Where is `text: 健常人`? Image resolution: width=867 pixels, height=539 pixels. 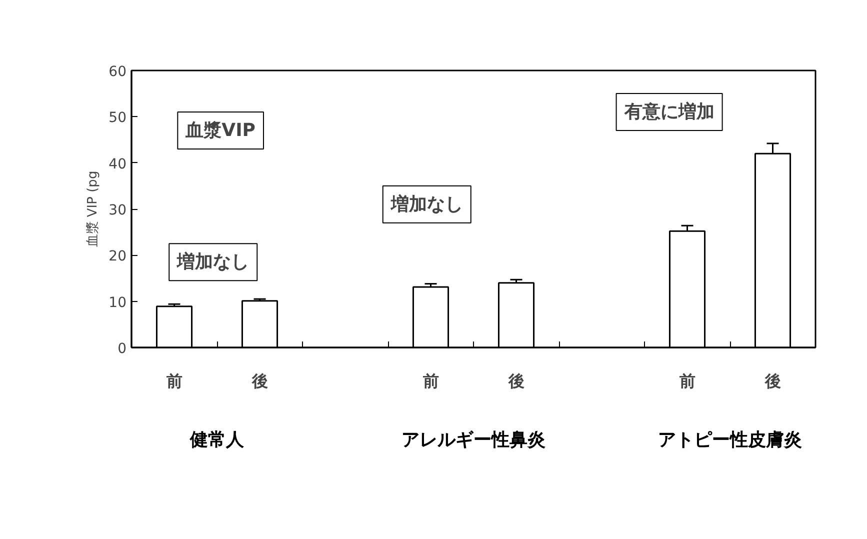
text: 健常人 is located at coordinates (217, 440).